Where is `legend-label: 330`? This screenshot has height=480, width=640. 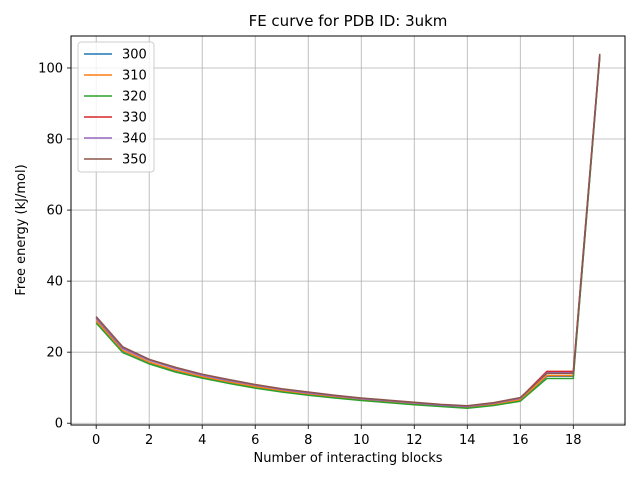 legend-label: 330 is located at coordinates (134, 118).